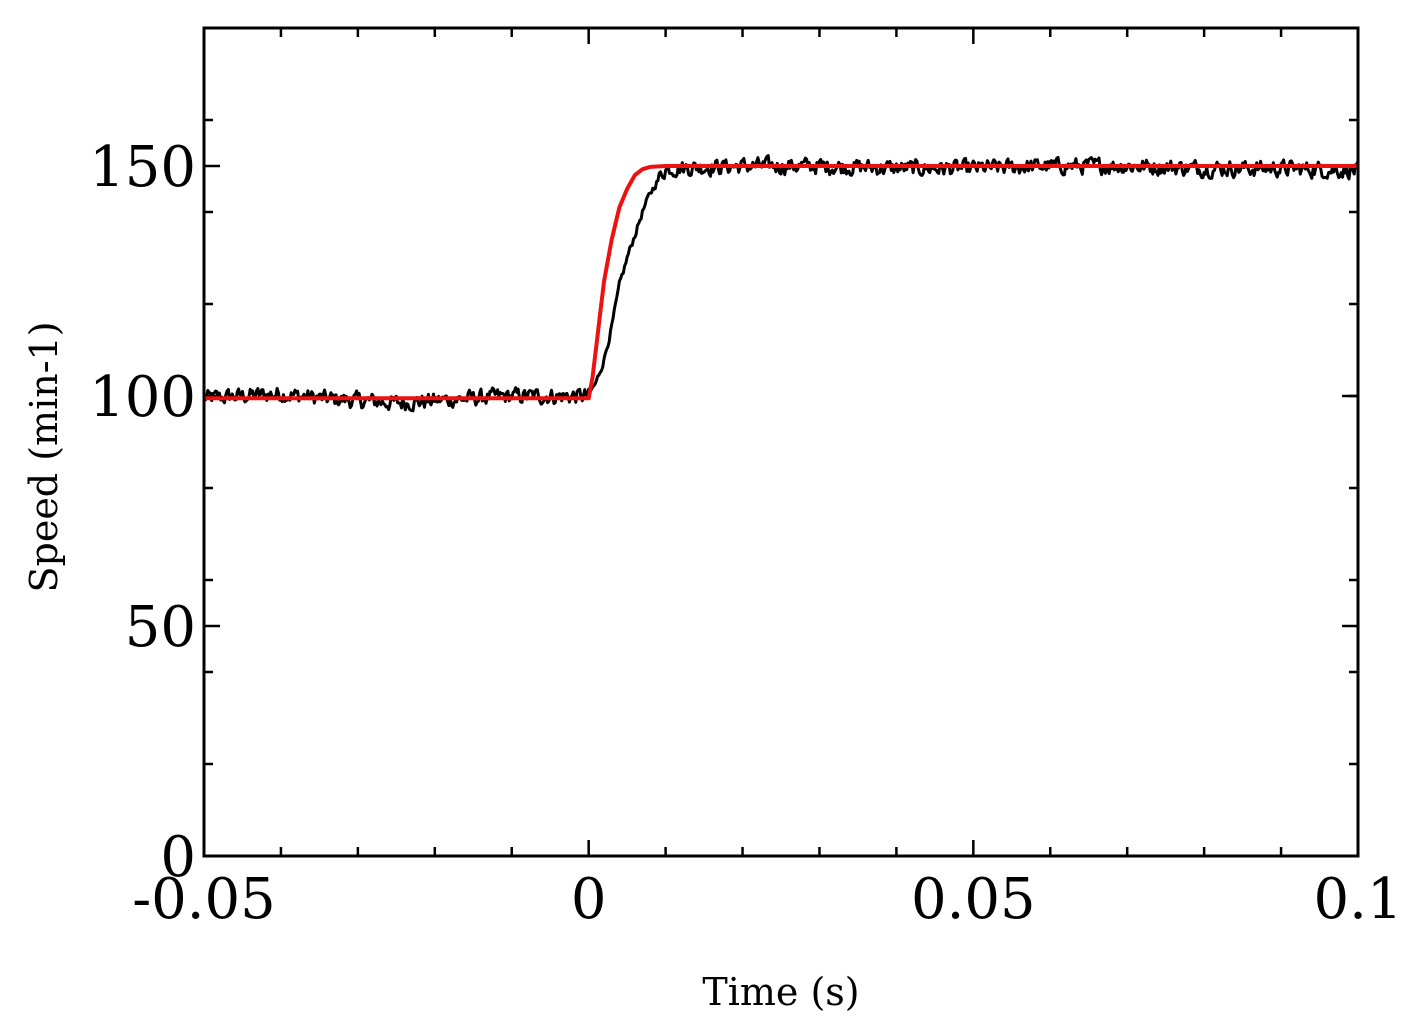 The height and width of the screenshot is (1031, 1410). I want to click on y-tick-label: 100, so click(142, 397).